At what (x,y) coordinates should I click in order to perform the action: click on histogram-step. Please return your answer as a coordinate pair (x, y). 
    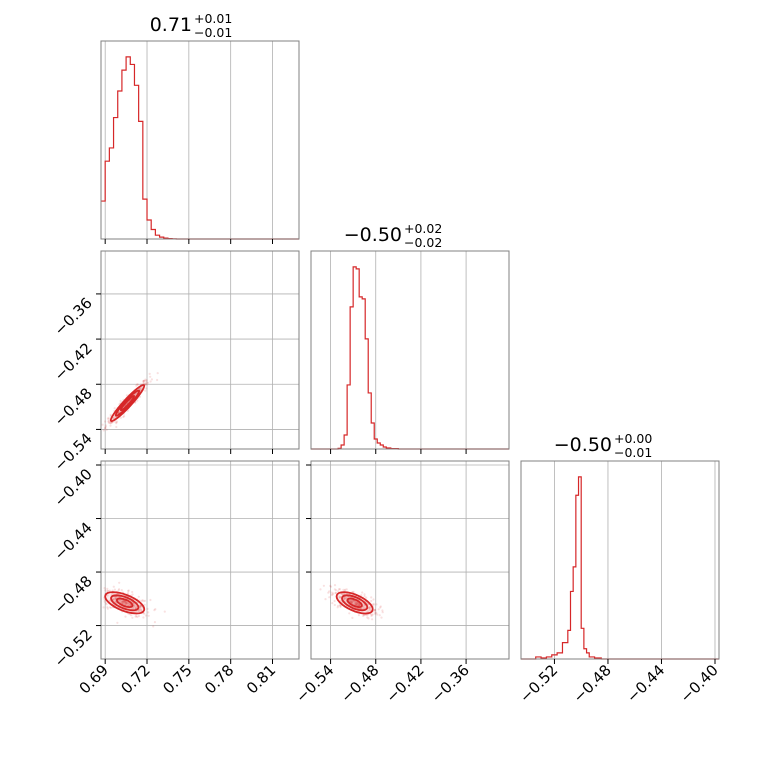
    Looking at the image, I should click on (200, 148).